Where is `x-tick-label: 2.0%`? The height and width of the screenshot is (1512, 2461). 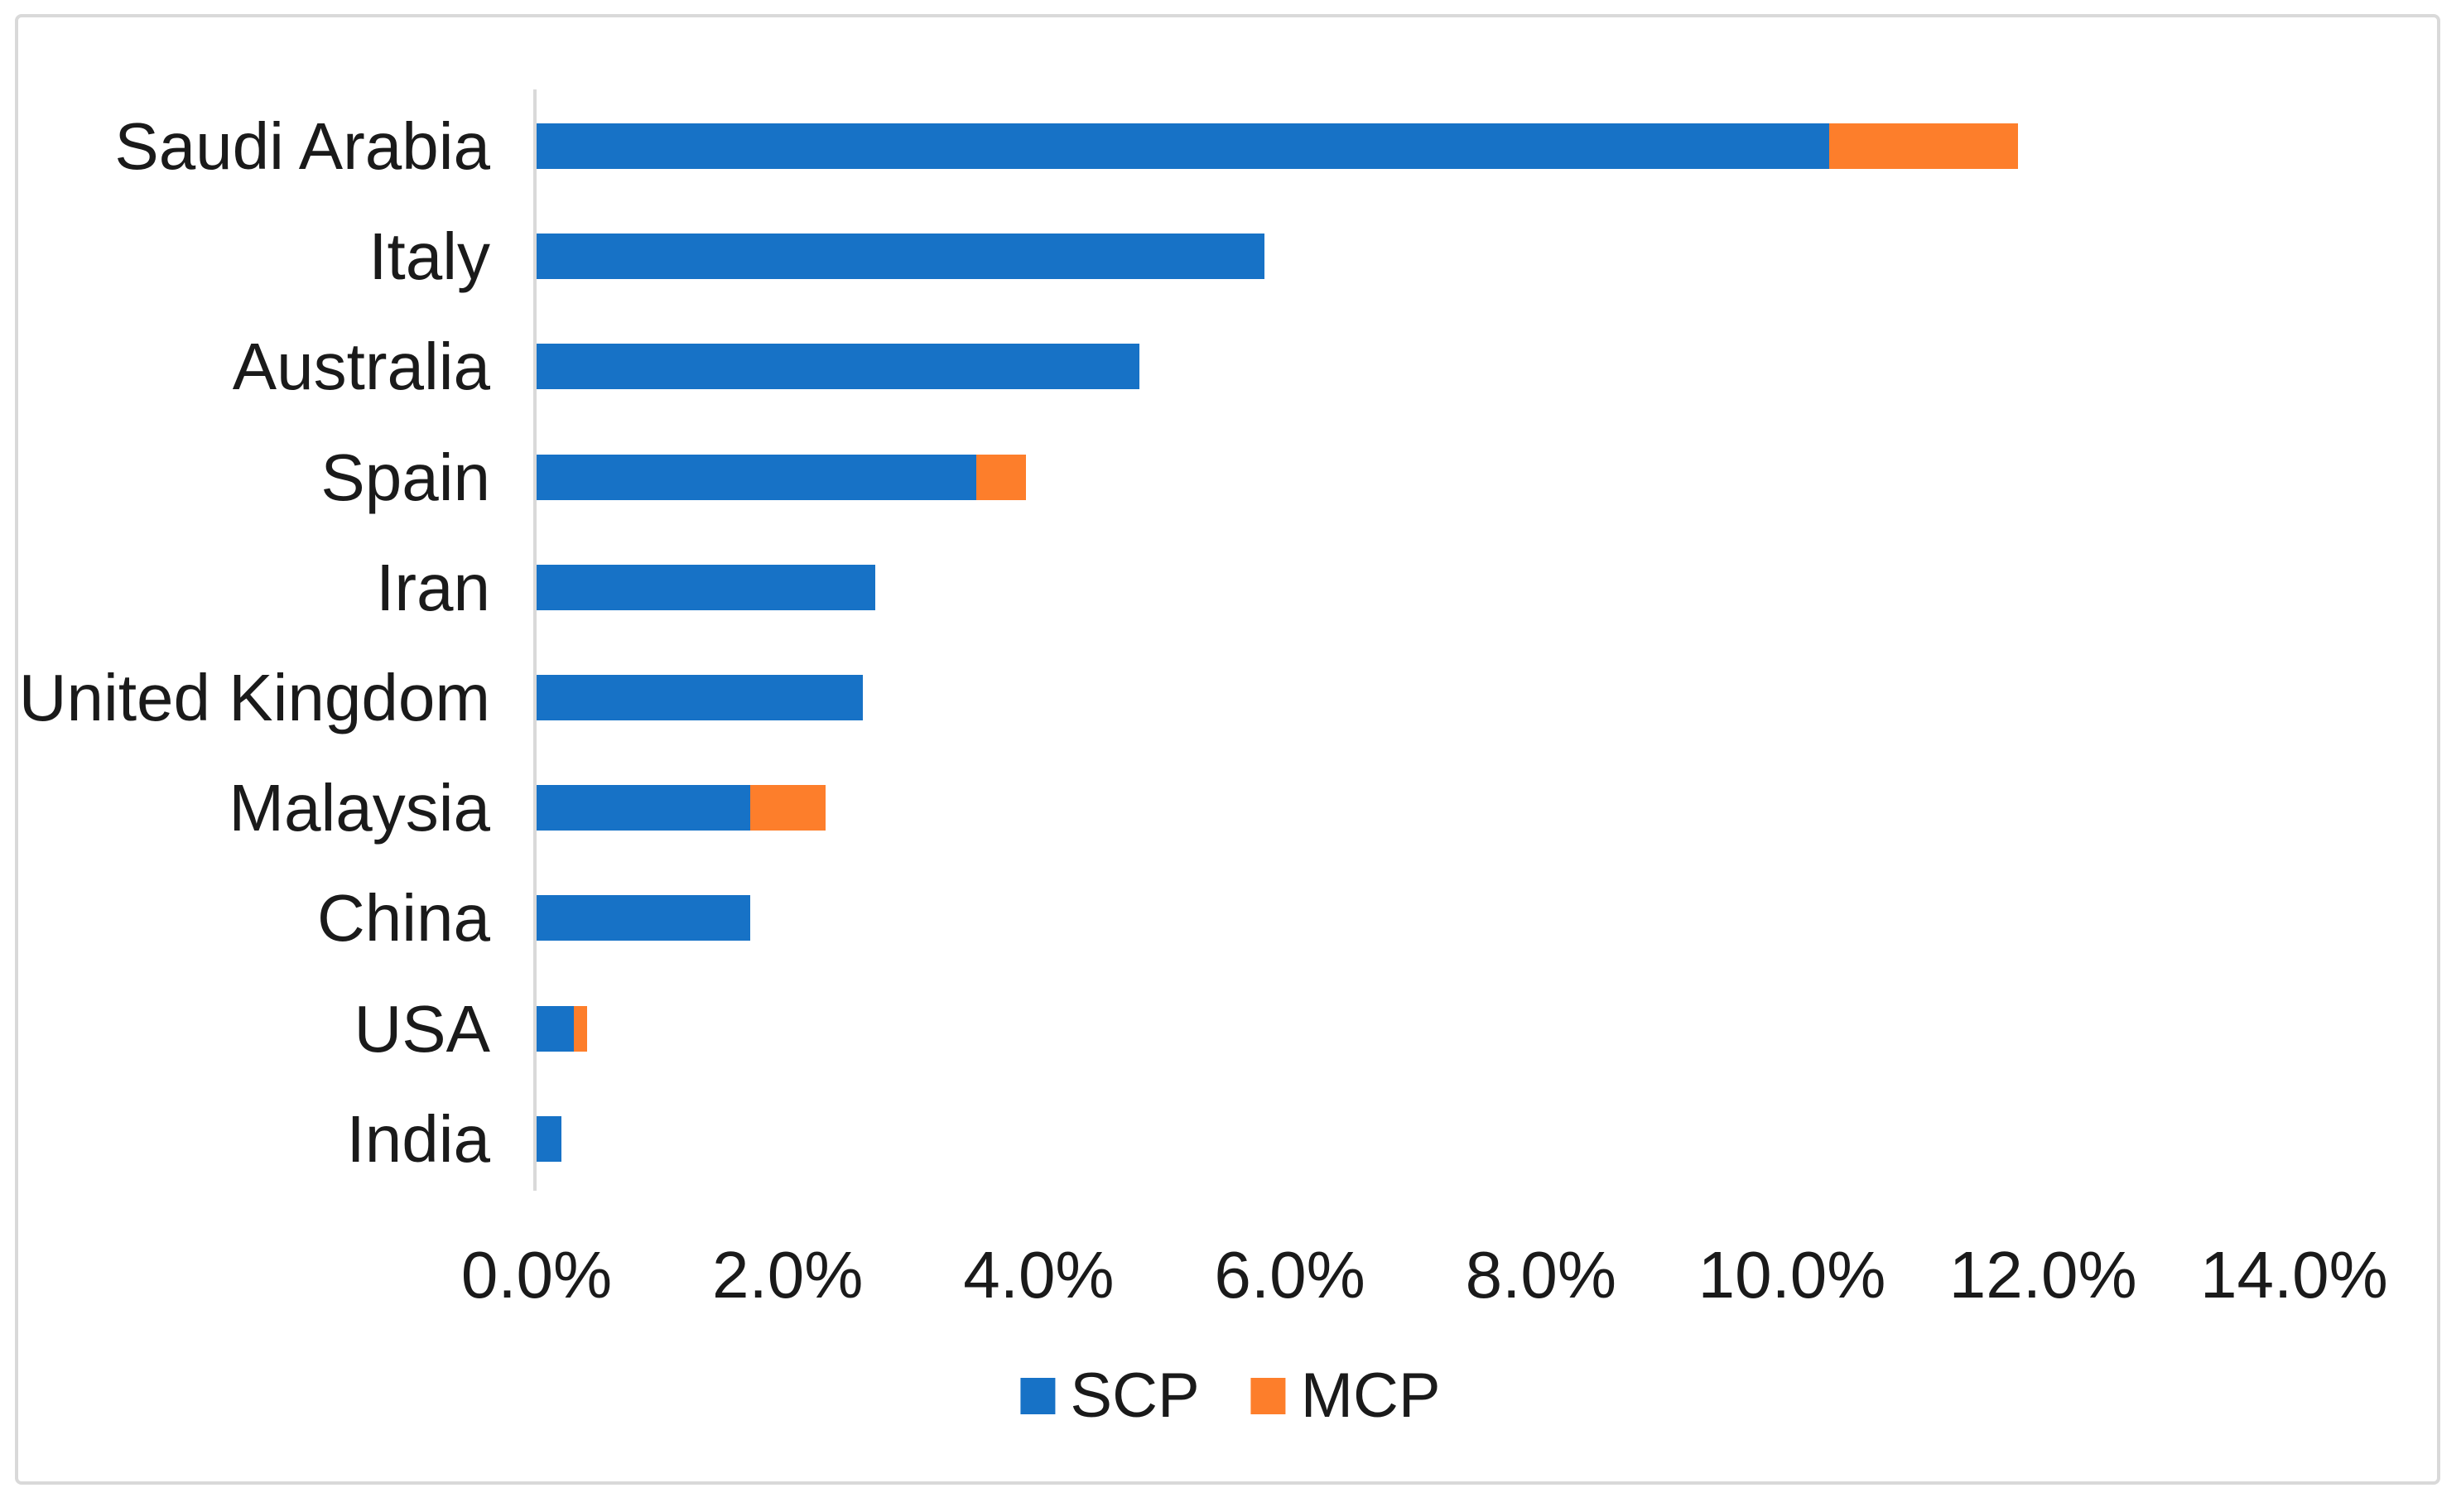
x-tick-label: 2.0% is located at coordinates (788, 1275).